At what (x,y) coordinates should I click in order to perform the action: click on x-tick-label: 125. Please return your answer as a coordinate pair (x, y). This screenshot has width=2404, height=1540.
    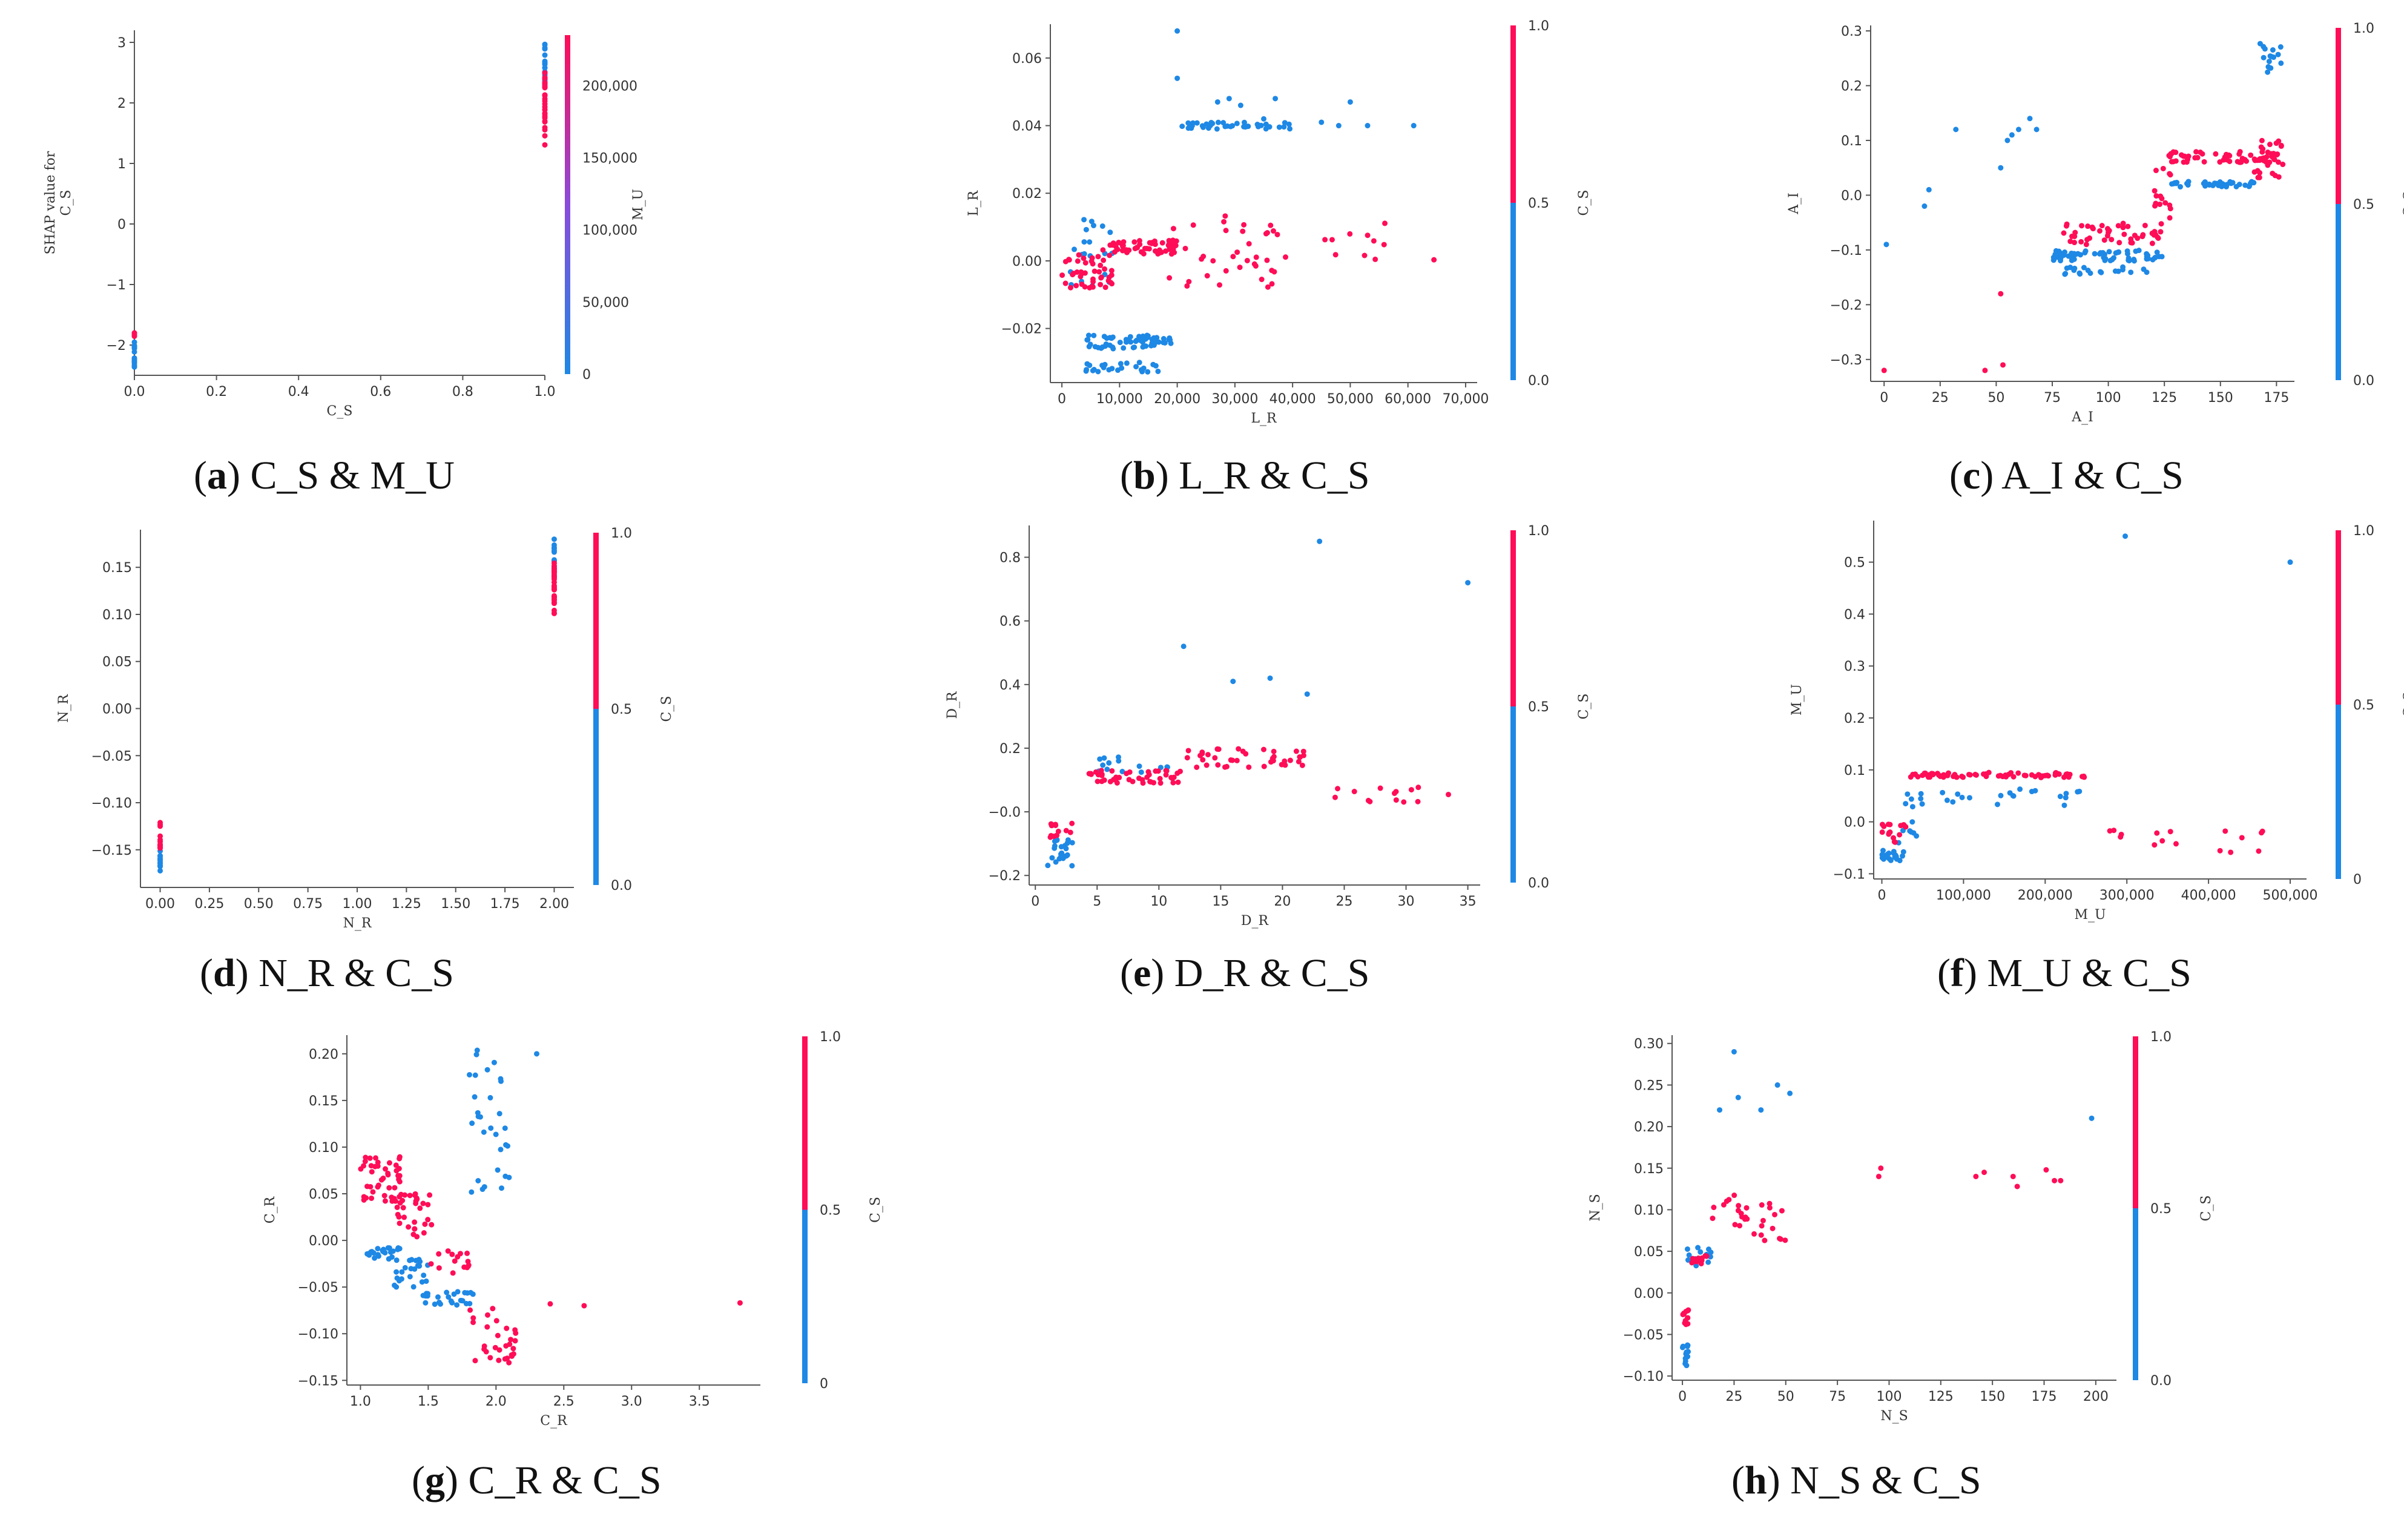
    Looking at the image, I should click on (2164, 398).